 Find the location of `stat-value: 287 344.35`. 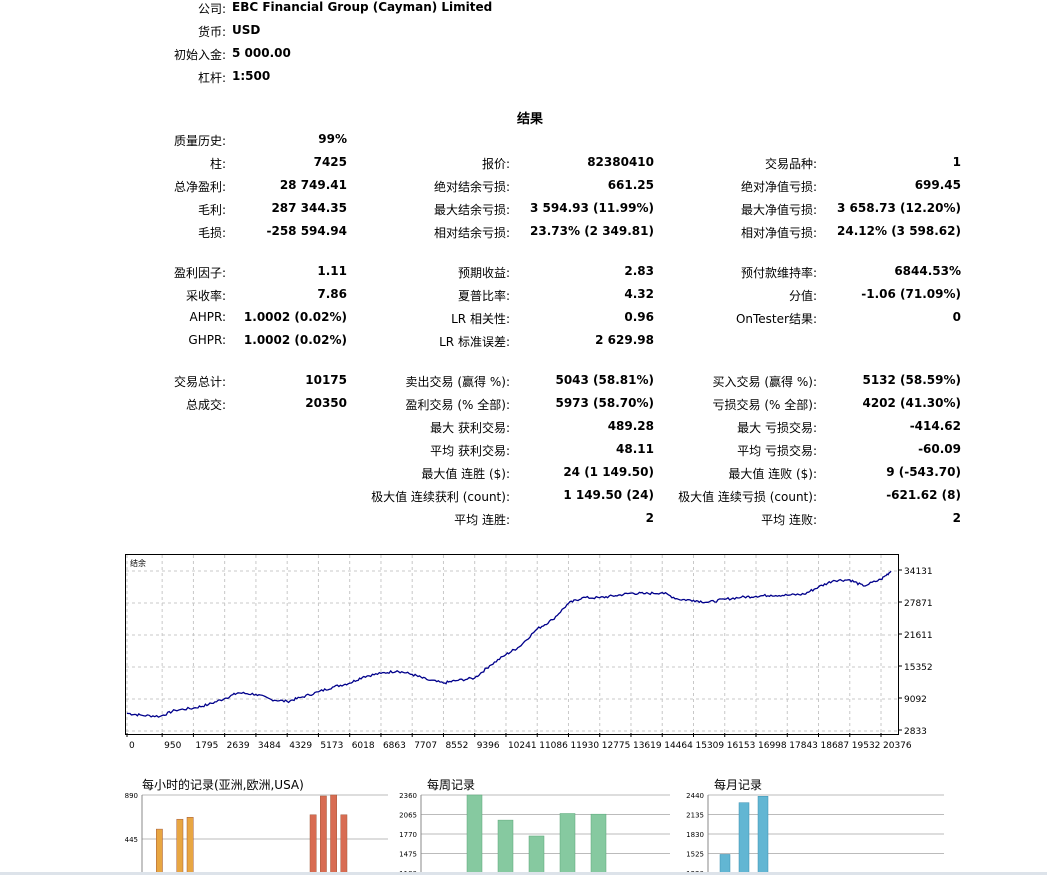

stat-value: 287 344.35 is located at coordinates (309, 208).